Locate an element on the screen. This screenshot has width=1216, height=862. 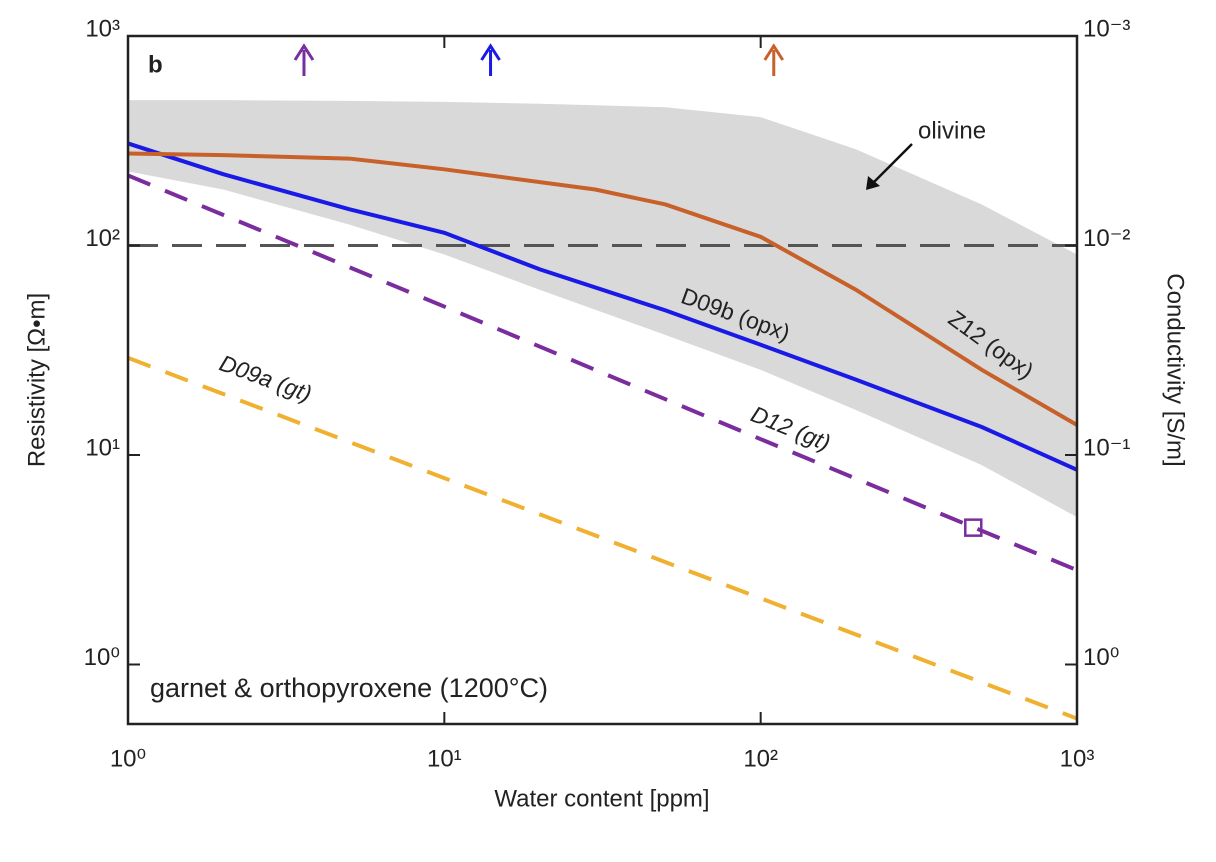
y2-tick-label: 10⁰ is located at coordinates (1101, 657).